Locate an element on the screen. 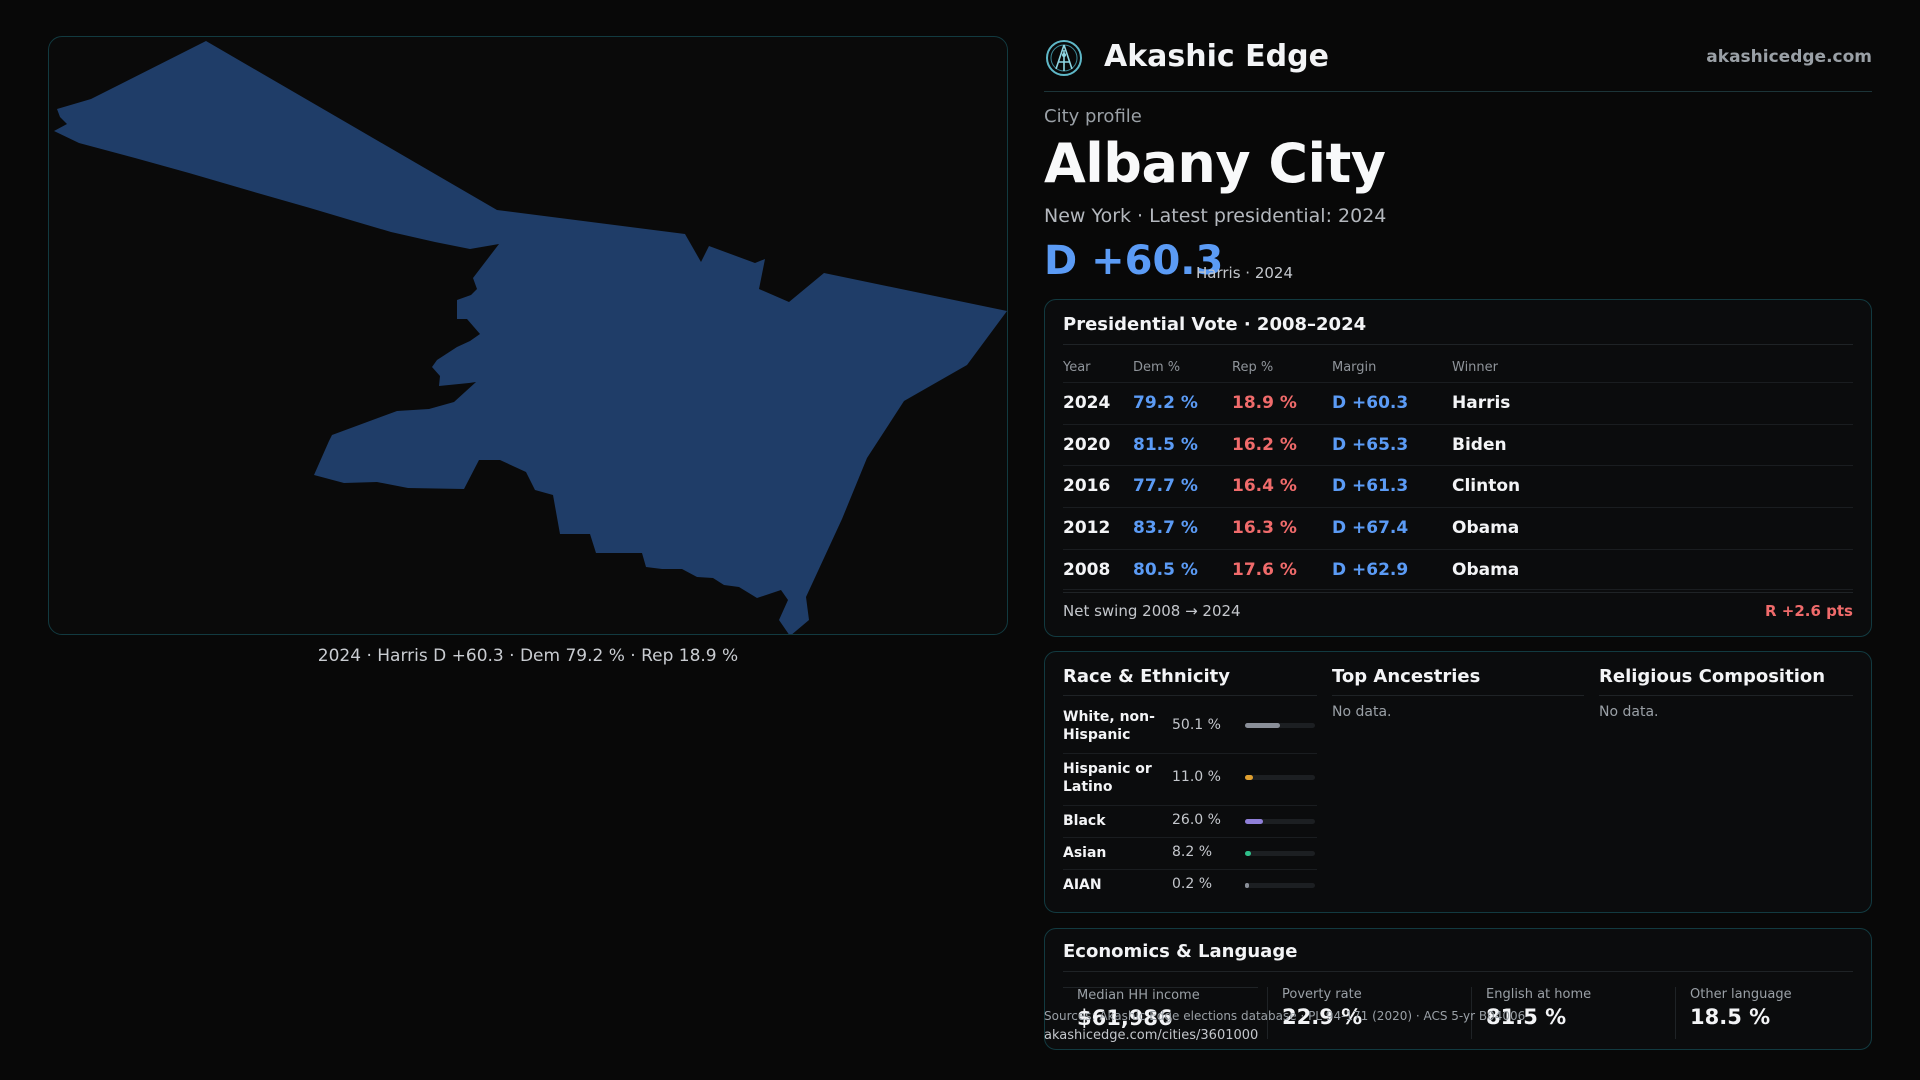  cell-year: 2008 is located at coordinates (1087, 570).